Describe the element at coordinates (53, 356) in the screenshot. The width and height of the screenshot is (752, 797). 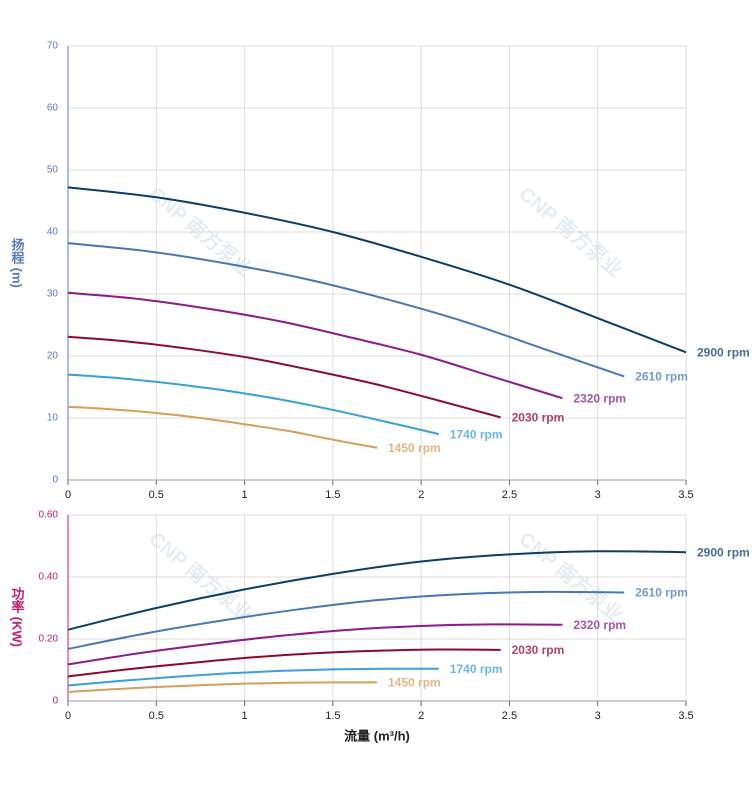
I see `y-tick-label: 20` at that location.